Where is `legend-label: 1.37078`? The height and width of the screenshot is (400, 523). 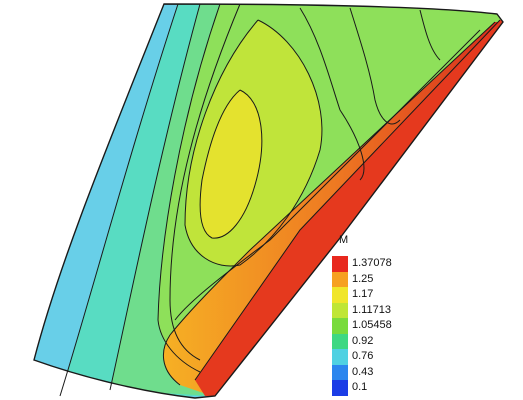
legend-label: 1.37078 is located at coordinates (372, 263).